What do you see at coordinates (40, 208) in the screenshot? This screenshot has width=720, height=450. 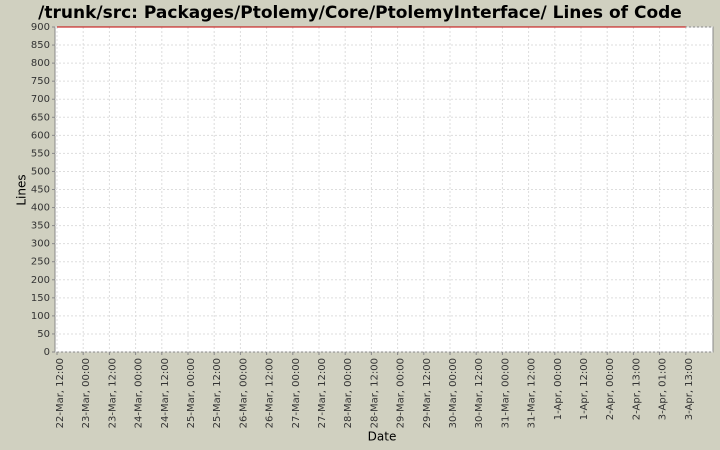 I see `y-tick-label: 400` at bounding box center [40, 208].